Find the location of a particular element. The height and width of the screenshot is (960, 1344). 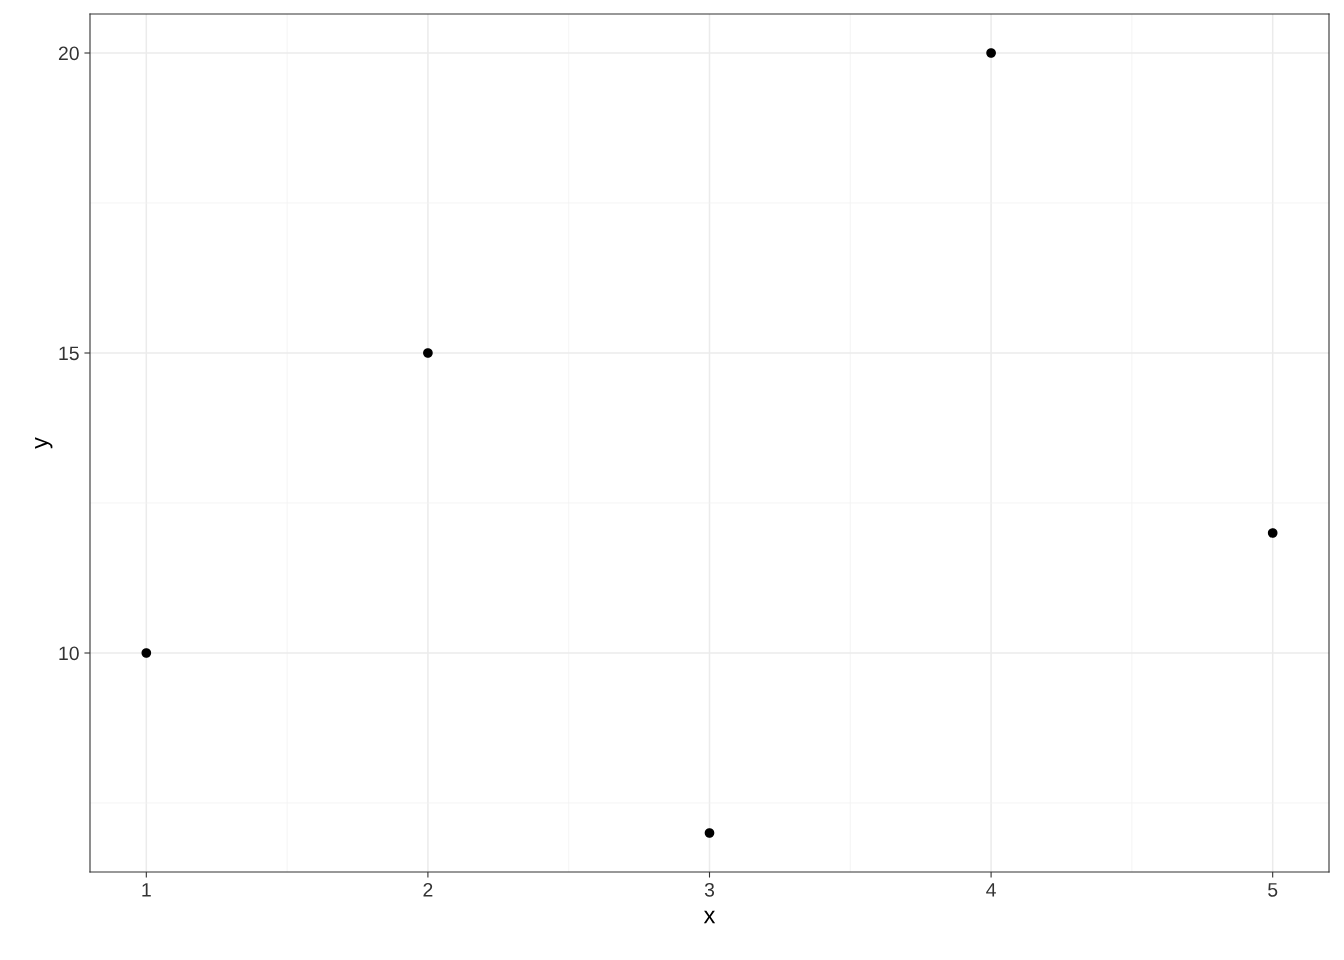

y-axis-title: y is located at coordinates (44, 443).